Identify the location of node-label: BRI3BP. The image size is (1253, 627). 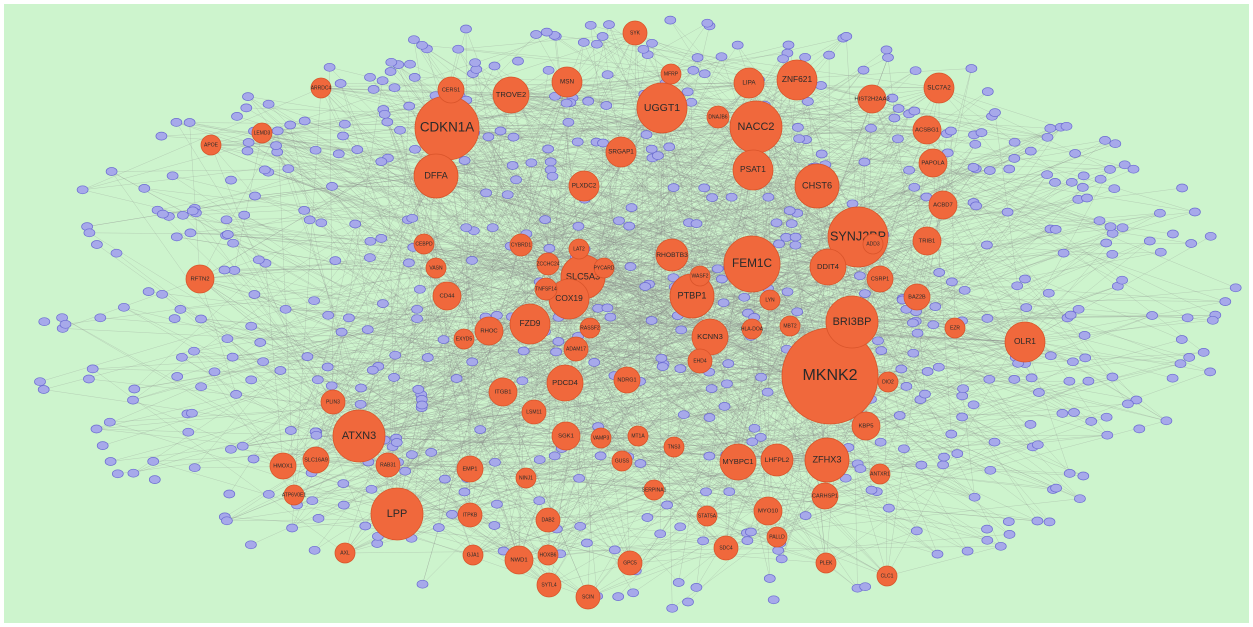
(852, 322).